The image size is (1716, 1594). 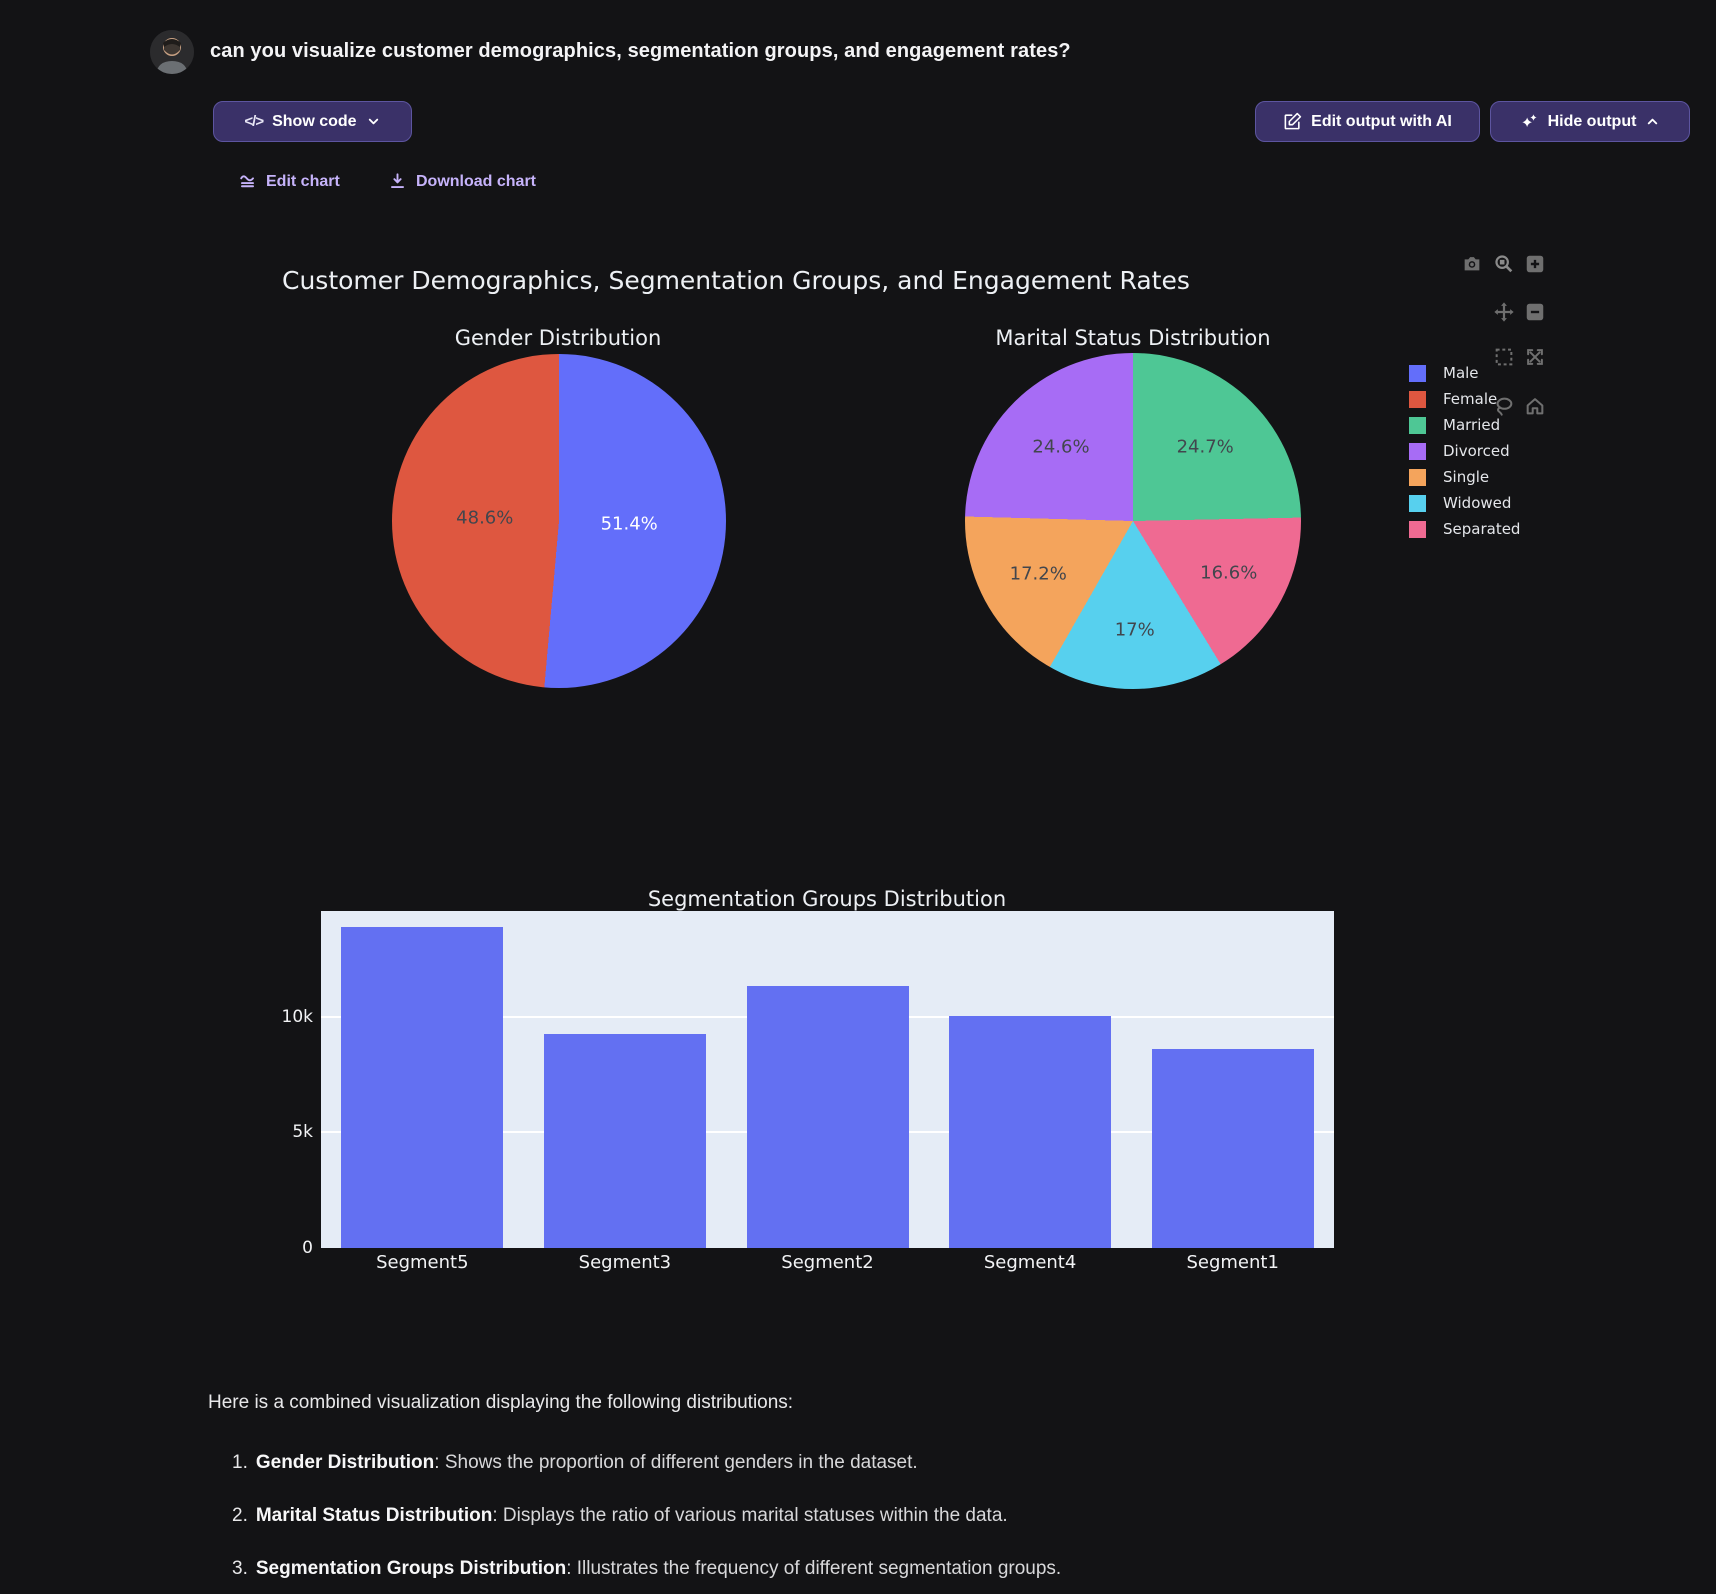 What do you see at coordinates (1476, 451) in the screenshot?
I see `legend-label: Divorced` at bounding box center [1476, 451].